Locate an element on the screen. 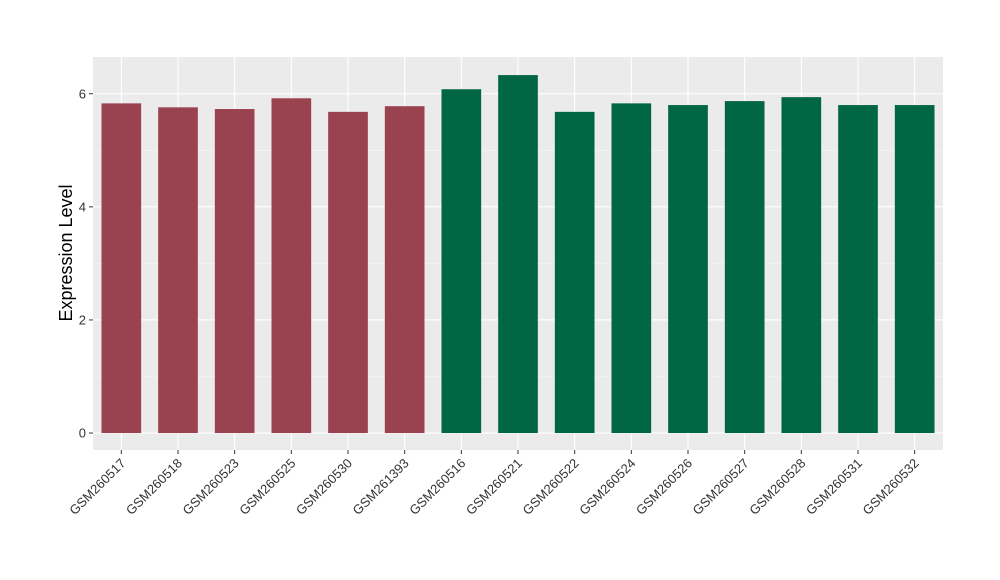  bar-gsm260522 is located at coordinates (574, 272).